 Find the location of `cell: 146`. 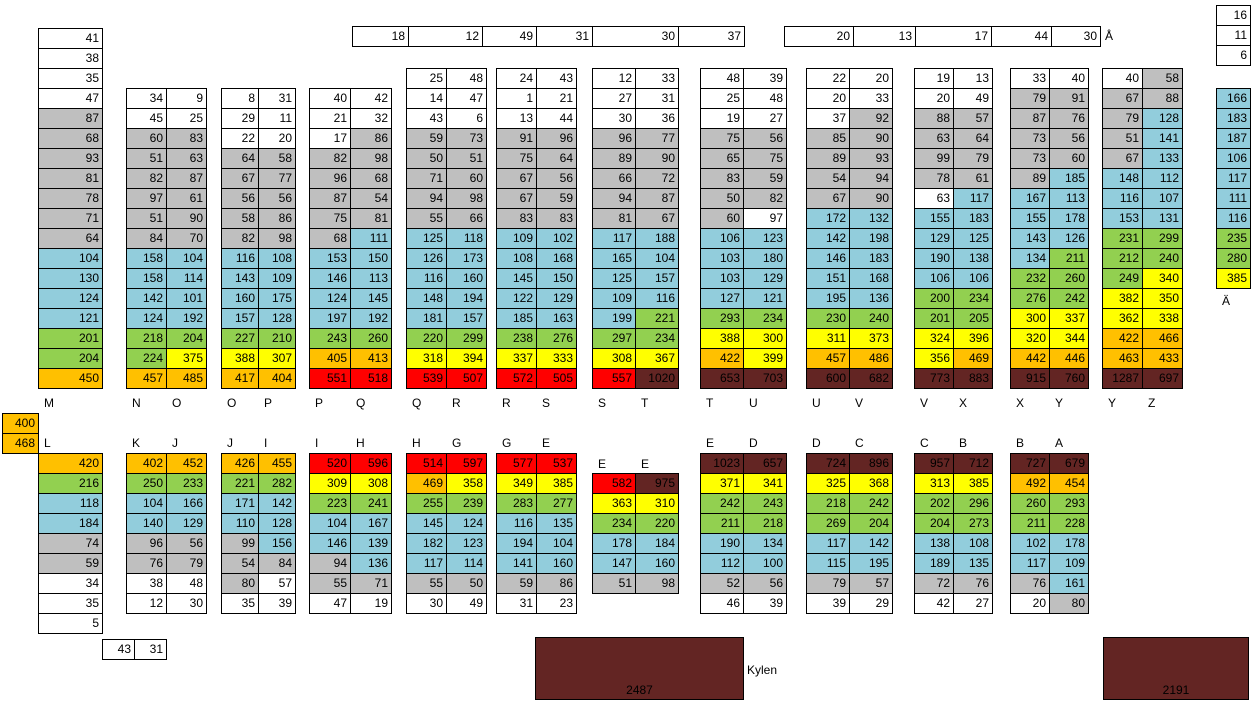

cell: 146 is located at coordinates (330, 278).